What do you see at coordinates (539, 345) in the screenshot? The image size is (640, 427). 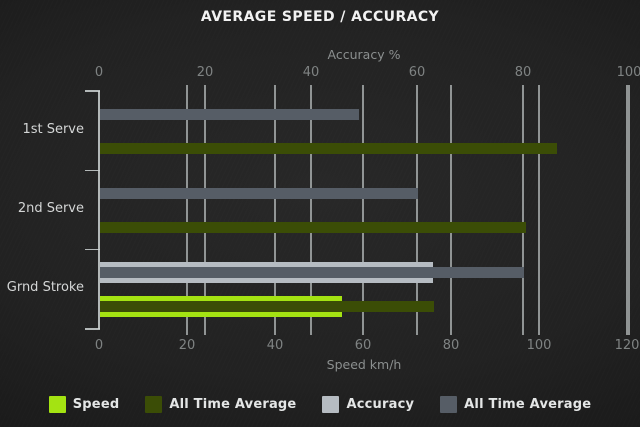 I see `bottom-axis-tick-label-100: 100` at bounding box center [539, 345].